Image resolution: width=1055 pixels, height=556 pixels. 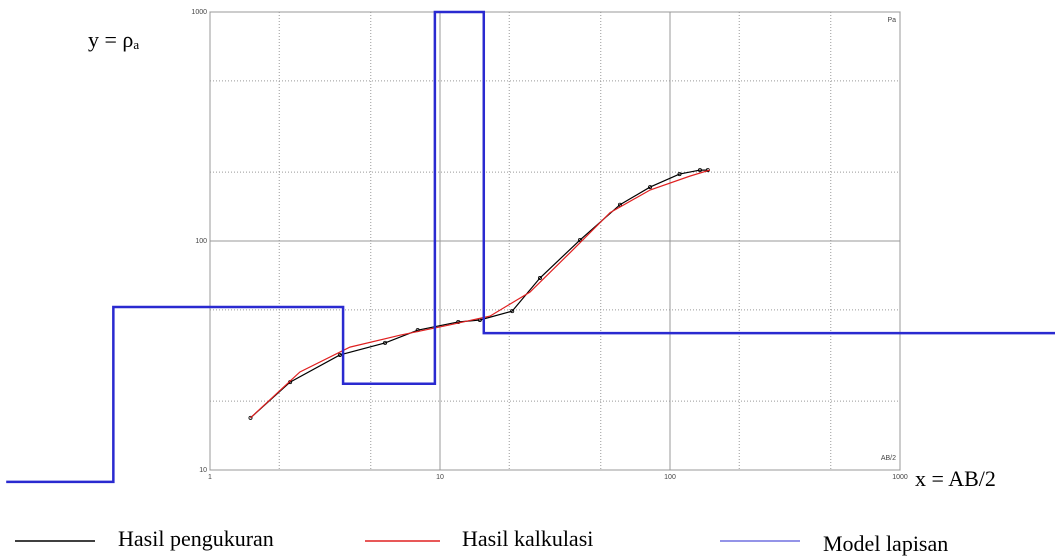 I want to click on x-tick-label: 100, so click(x=670, y=477).